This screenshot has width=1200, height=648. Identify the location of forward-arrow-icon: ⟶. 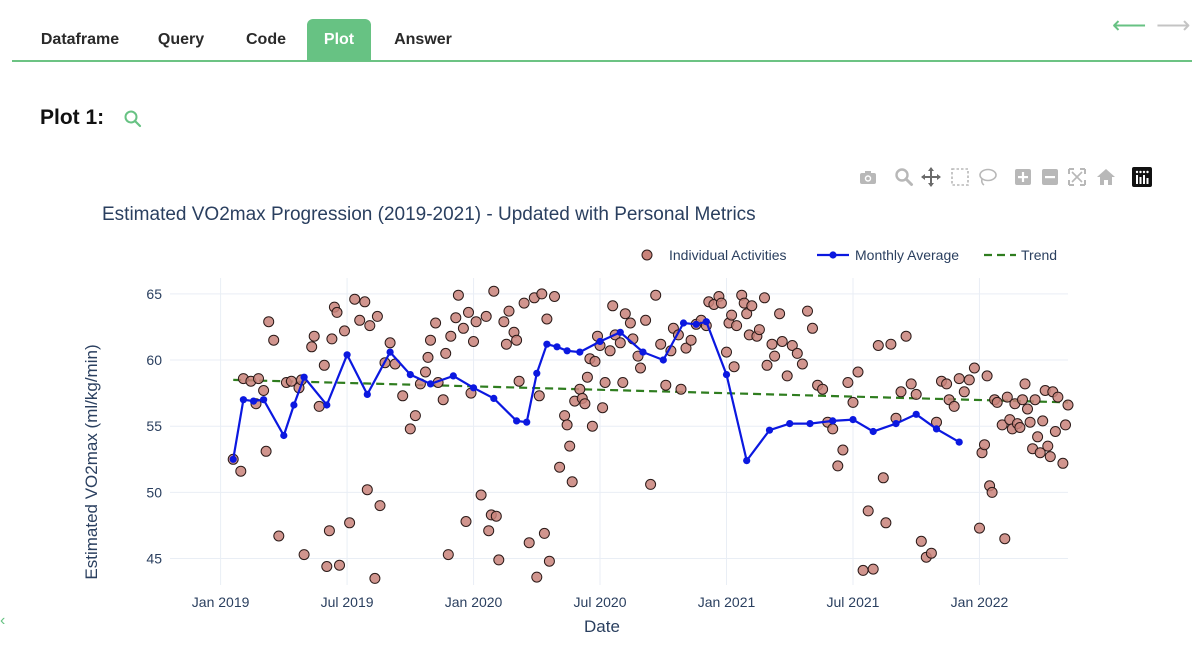
(1173, 25).